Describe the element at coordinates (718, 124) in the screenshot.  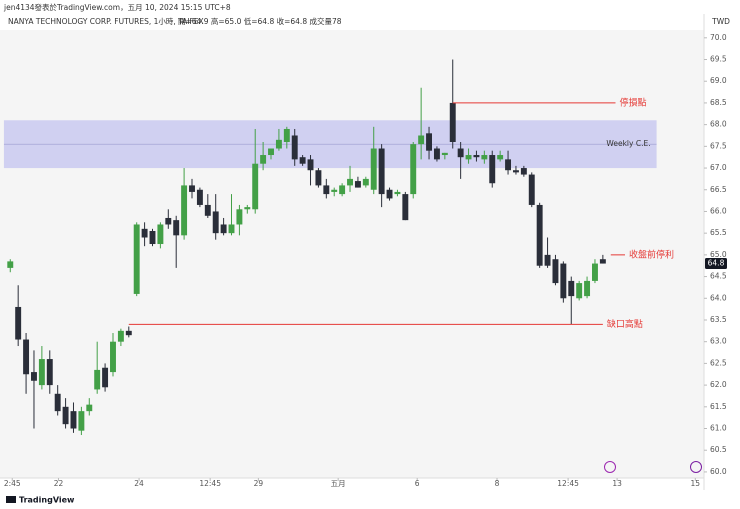
I see `y-tick-label: 68.0` at that location.